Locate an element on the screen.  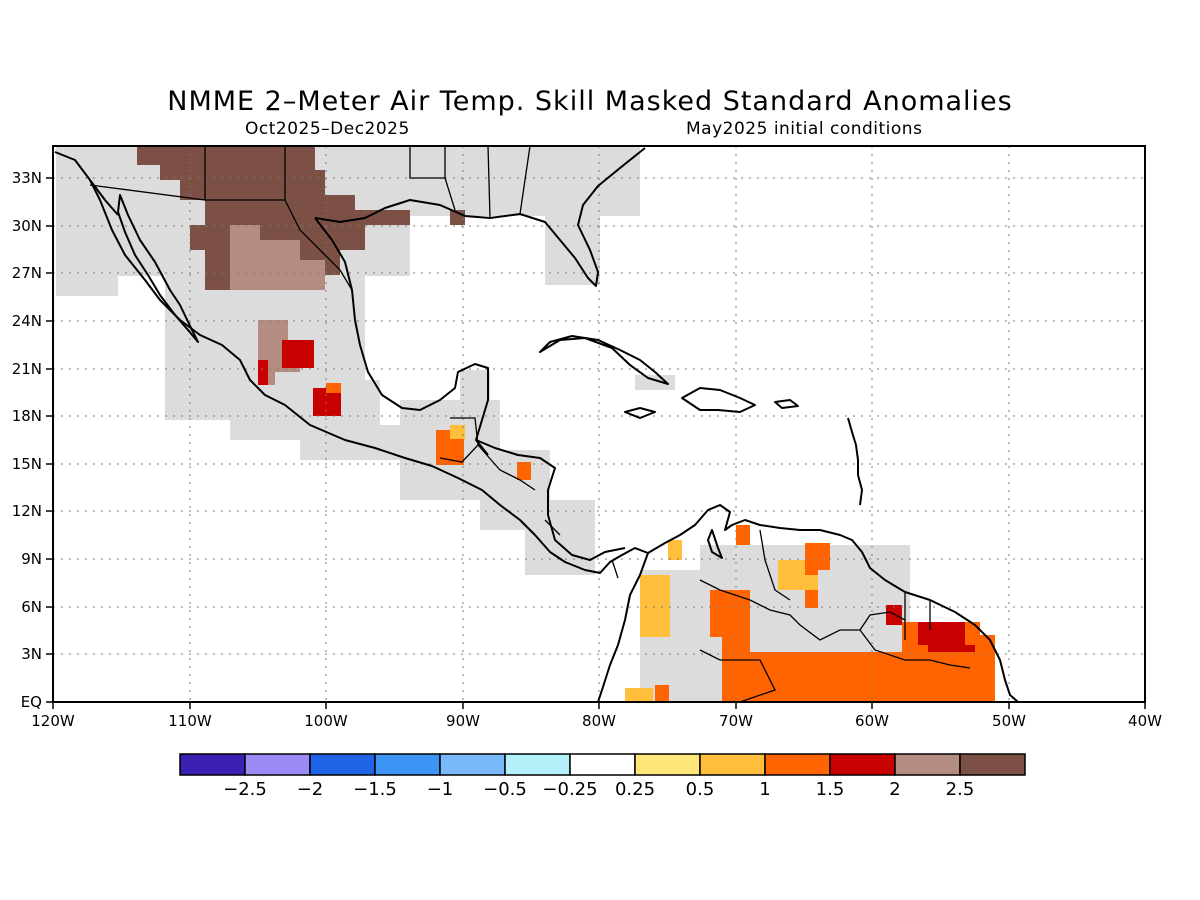
color-legend: −2.5 −2 −1.5 −1 −0.5 −0.25 0.25 0.5 1 1.5 2 2.5 is located at coordinates (602, 776).